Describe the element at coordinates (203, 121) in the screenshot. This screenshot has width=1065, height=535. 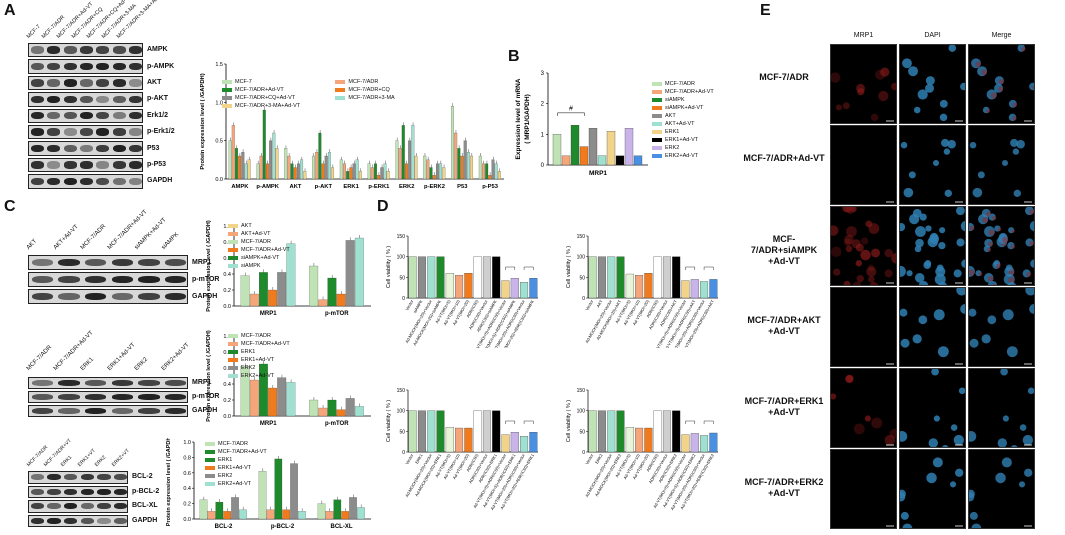
I see `y-axis-label: Protein expression level ( /GAPDH)` at that location.